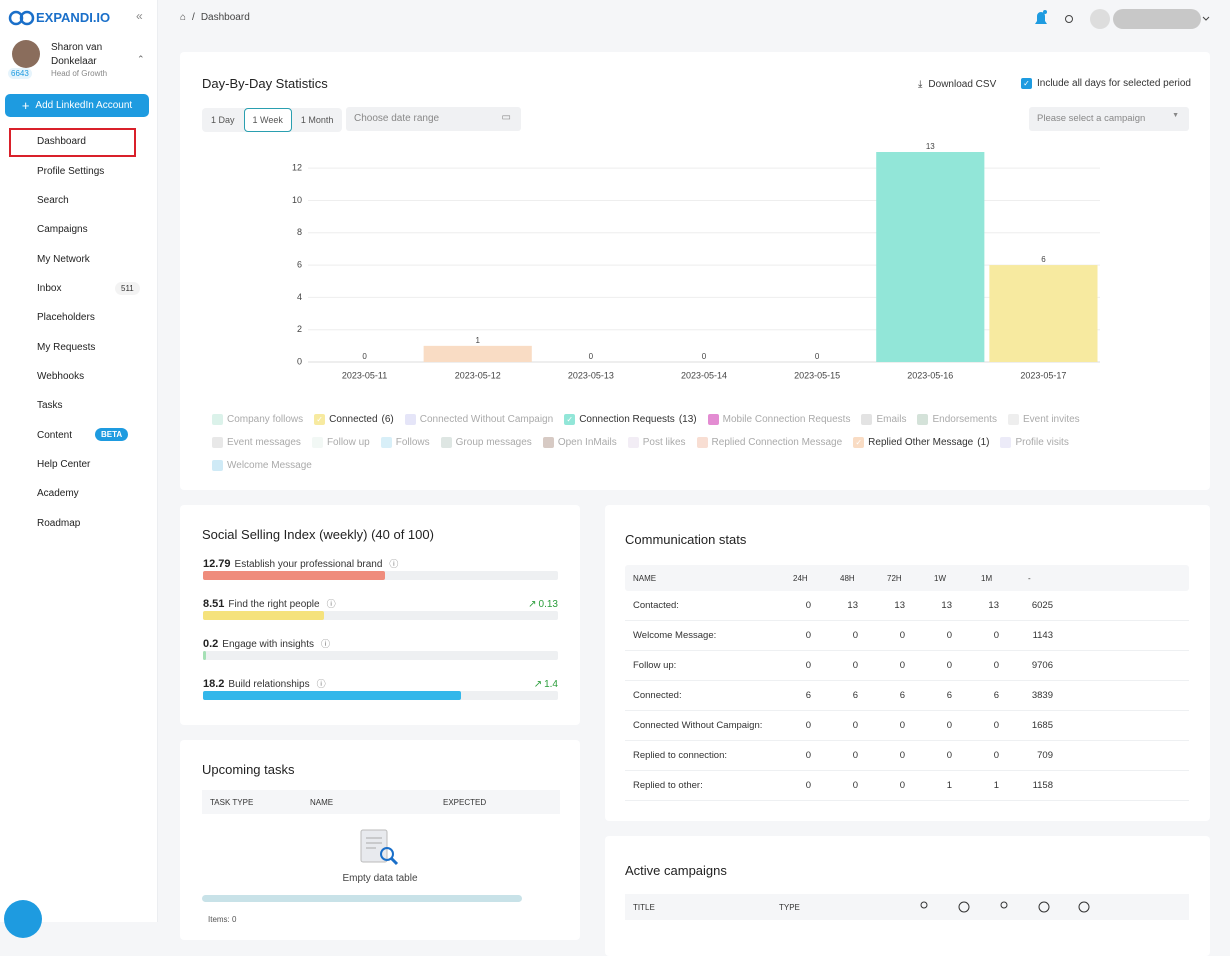  Describe the element at coordinates (223, 120) in the screenshot. I see `range-tab: 1 Day` at that location.